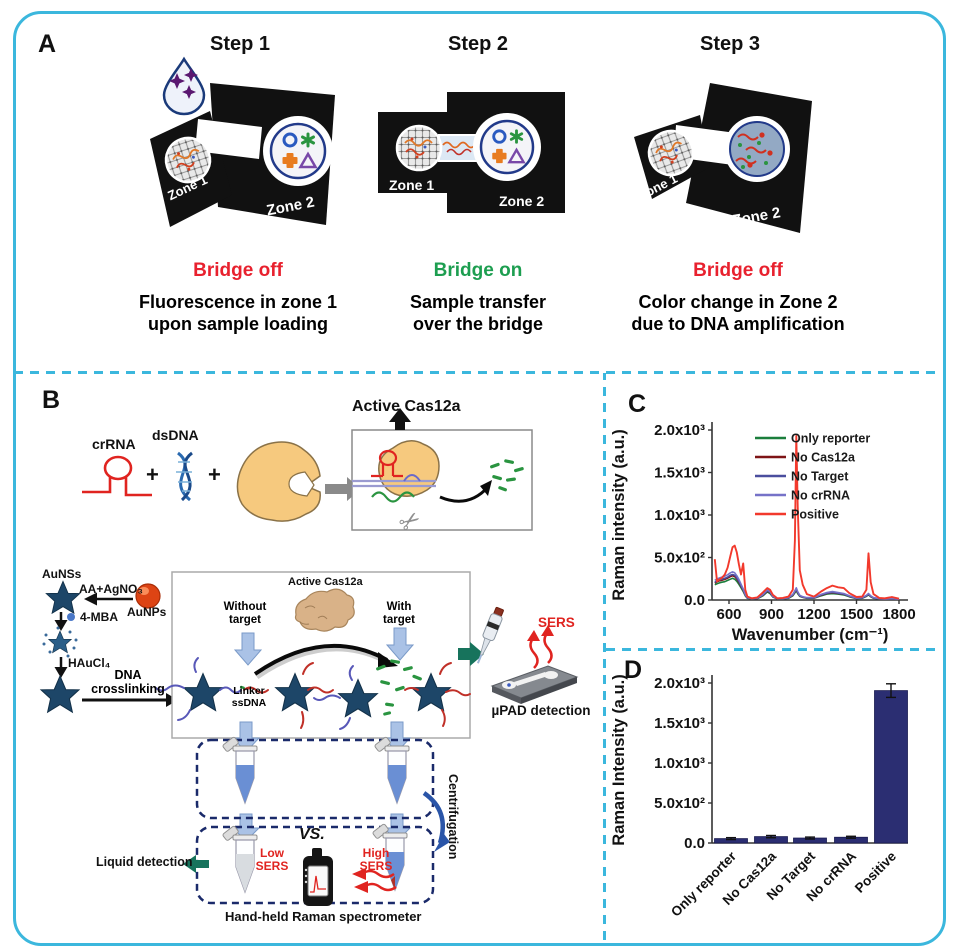 This screenshot has width=955, height=951. I want to click on step2-status: Bridge on, so click(478, 270).